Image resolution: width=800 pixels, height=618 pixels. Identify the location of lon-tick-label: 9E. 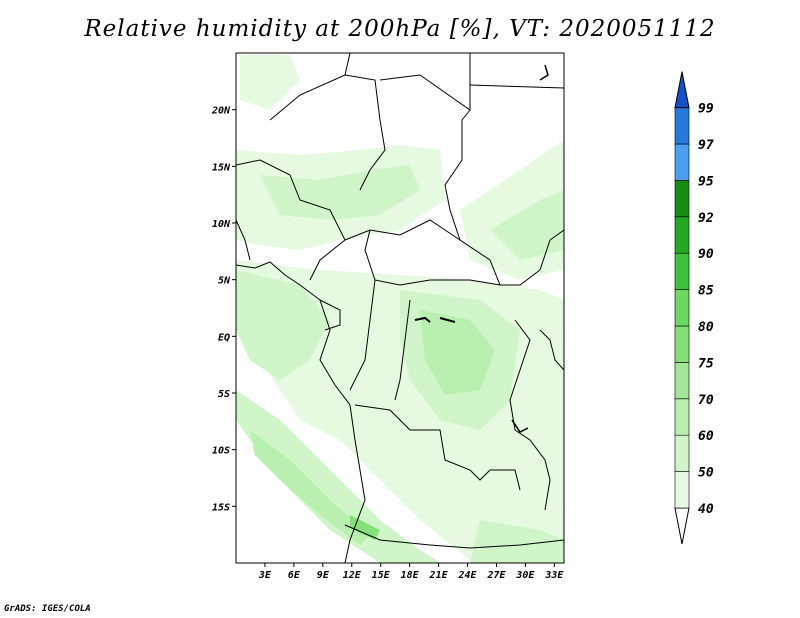
(323, 575).